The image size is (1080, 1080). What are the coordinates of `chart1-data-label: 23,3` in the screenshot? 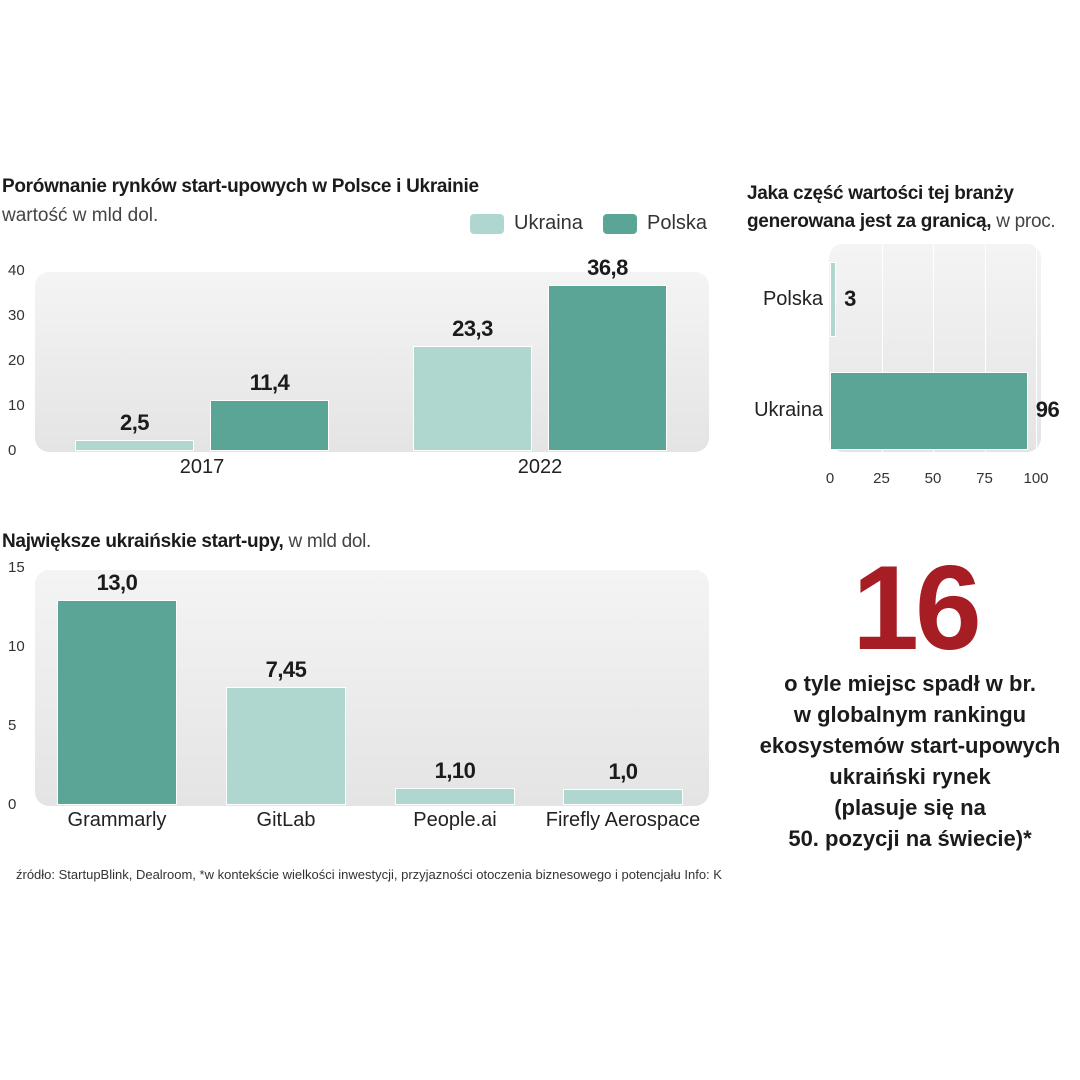 It's located at (472, 329).